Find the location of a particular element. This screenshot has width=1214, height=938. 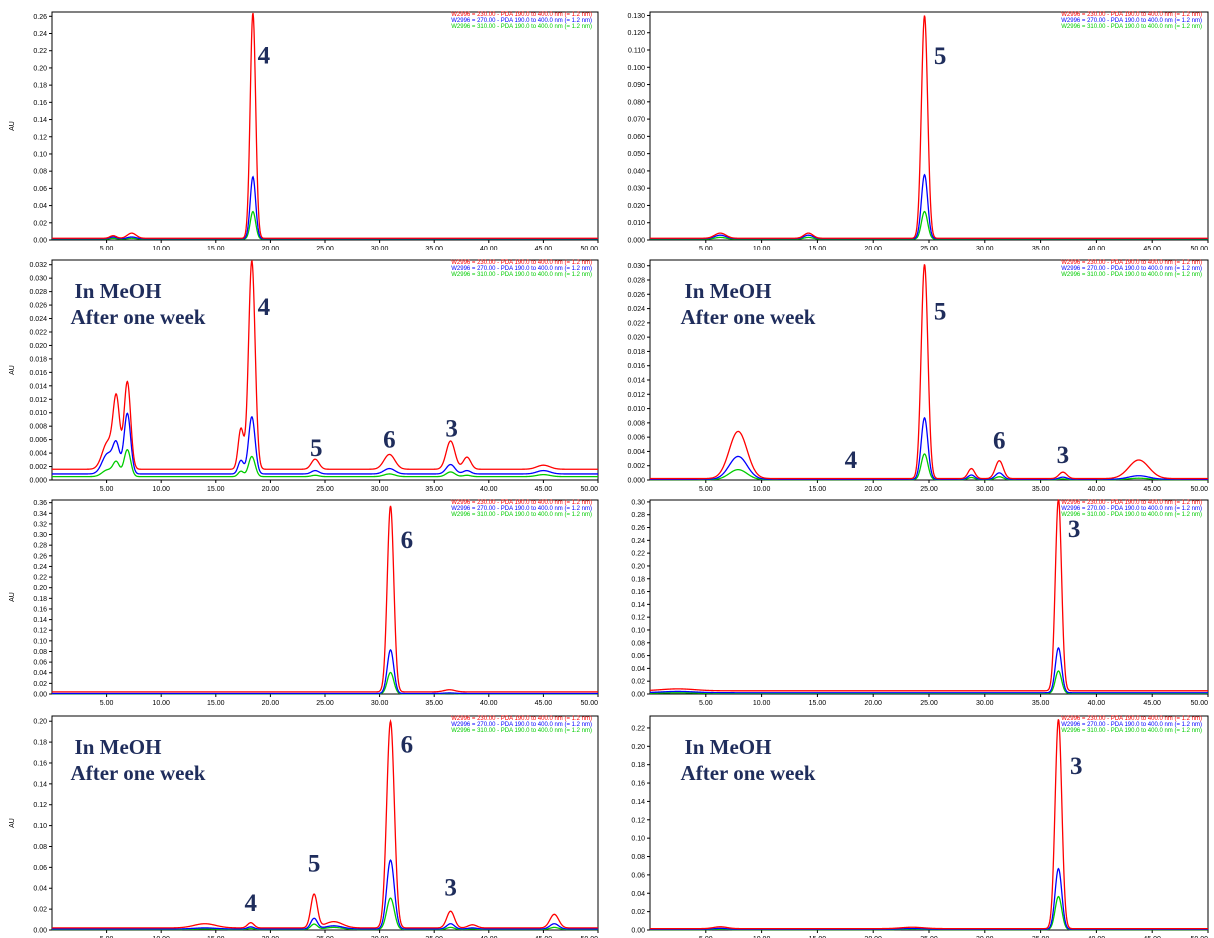

y-tick-label: 0.004 is located at coordinates (38, 454).